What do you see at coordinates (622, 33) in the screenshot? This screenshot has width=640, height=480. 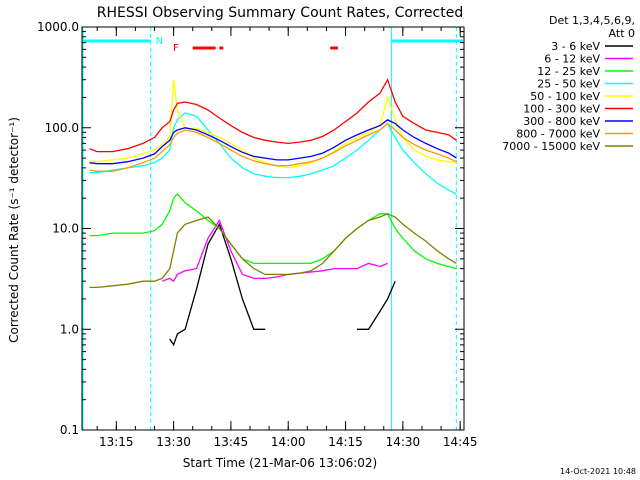 I see `legend-header-2: Att 0` at bounding box center [622, 33].